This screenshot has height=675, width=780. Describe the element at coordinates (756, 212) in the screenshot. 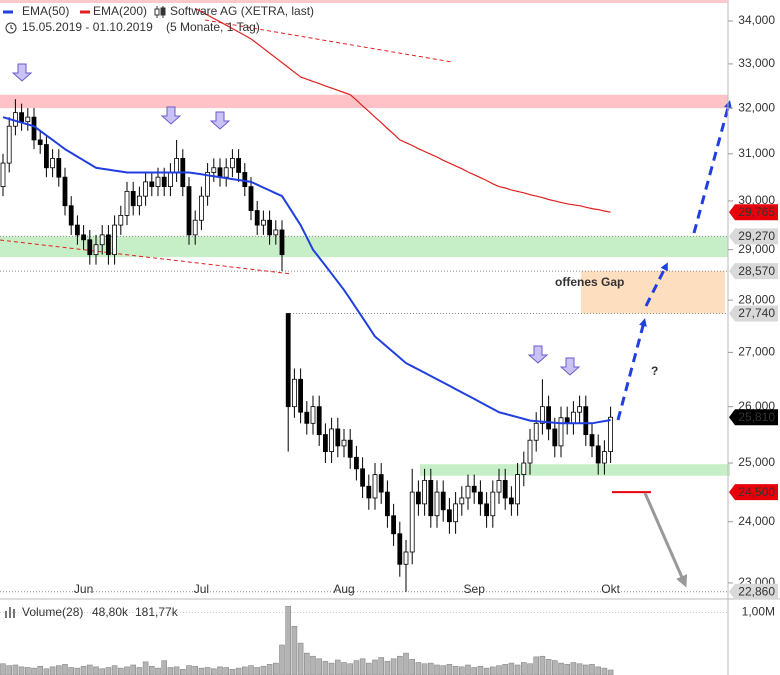

I see `level-label: 29,765` at that location.